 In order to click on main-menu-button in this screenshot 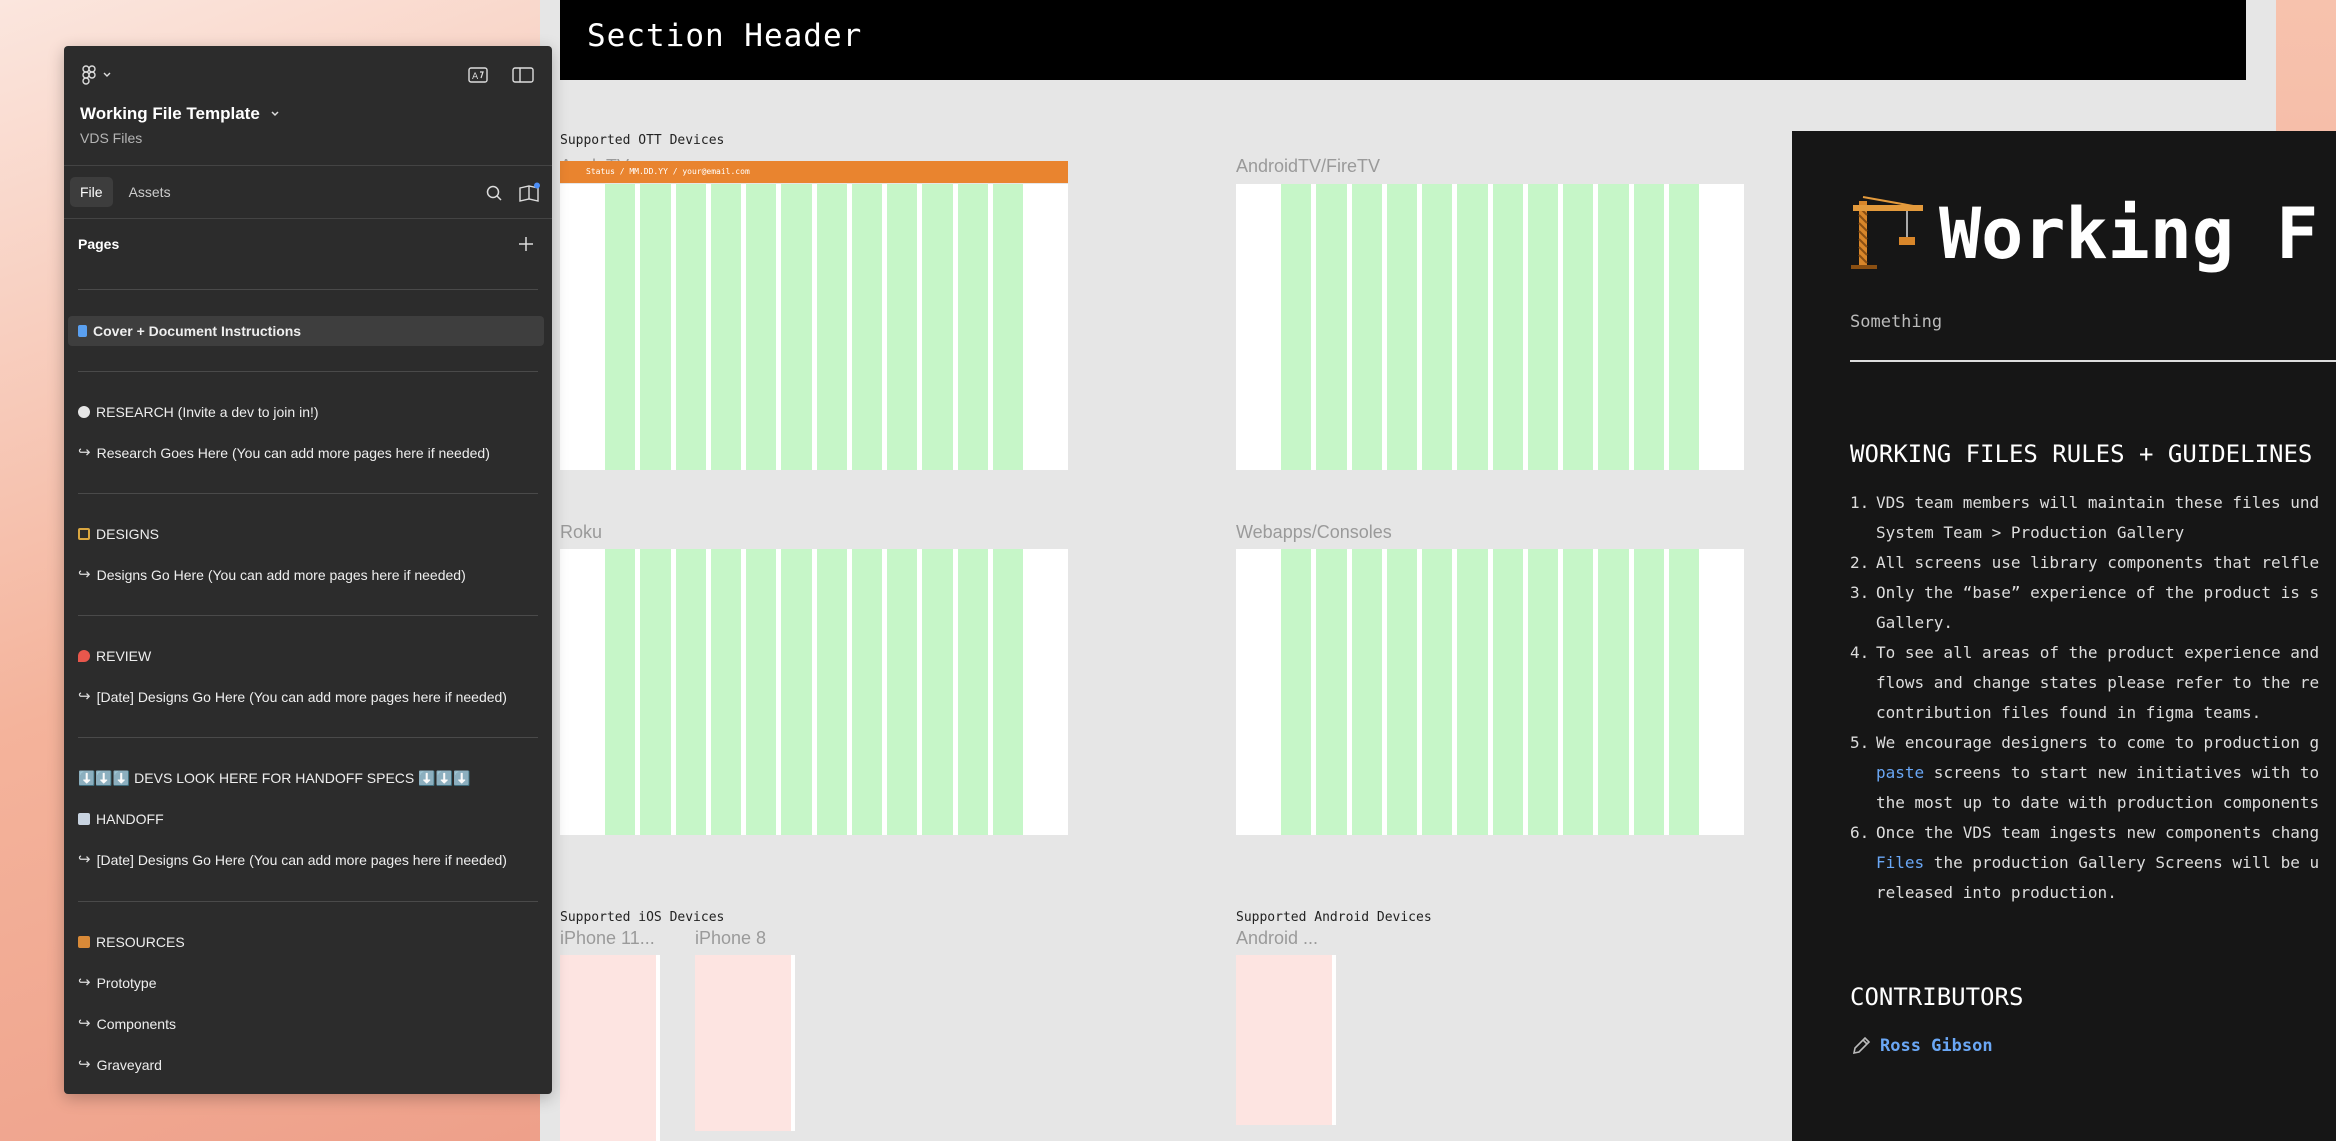, I will do `click(97, 75)`.